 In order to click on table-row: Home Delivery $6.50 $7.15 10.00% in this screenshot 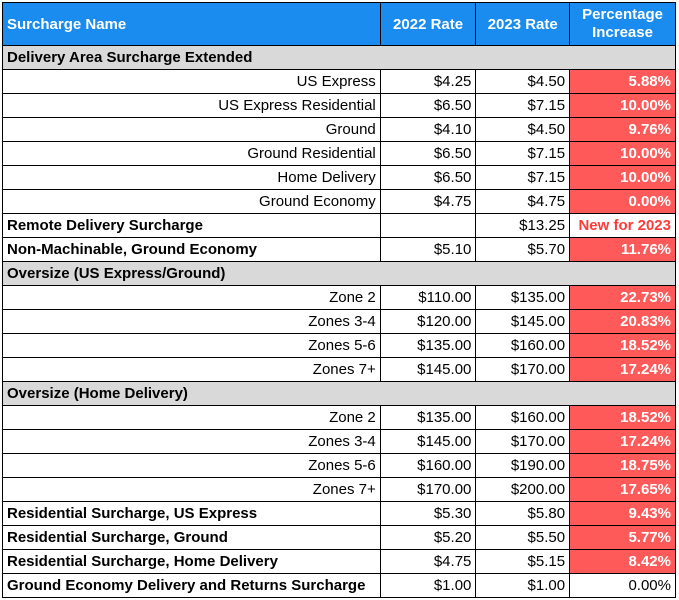, I will do `click(339, 177)`.